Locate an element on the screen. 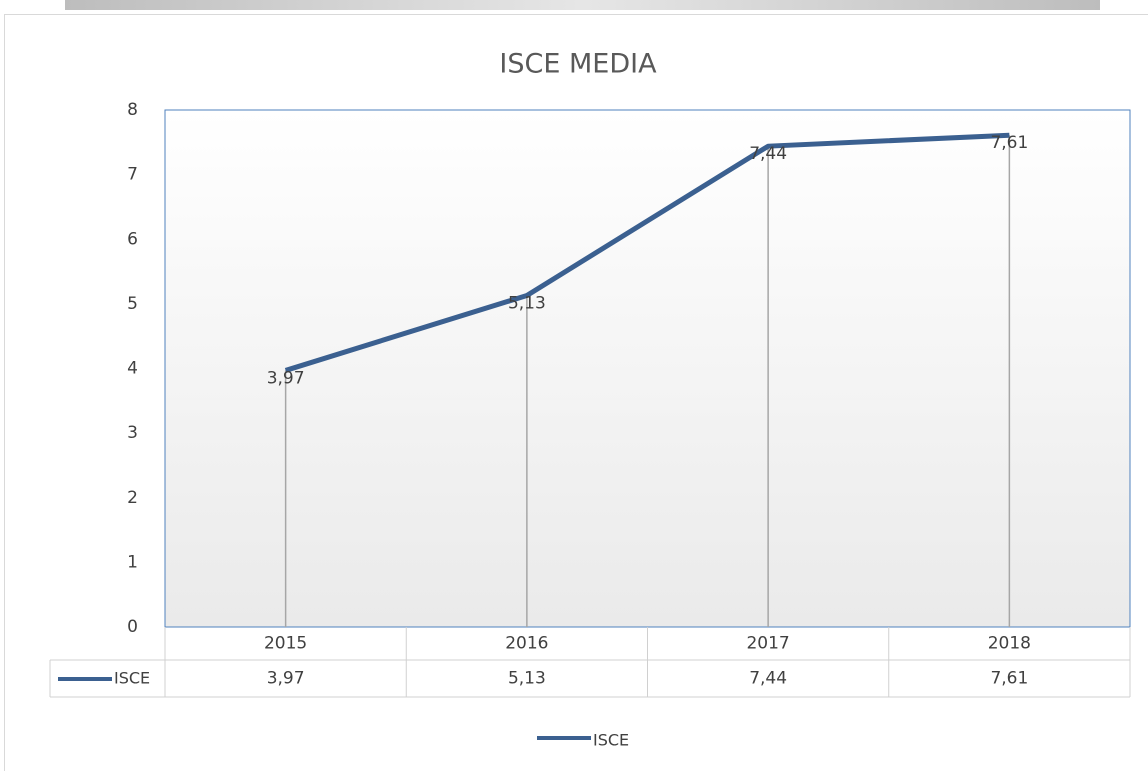 The image size is (1148, 771). x-tick-label: 2017 is located at coordinates (767, 644).